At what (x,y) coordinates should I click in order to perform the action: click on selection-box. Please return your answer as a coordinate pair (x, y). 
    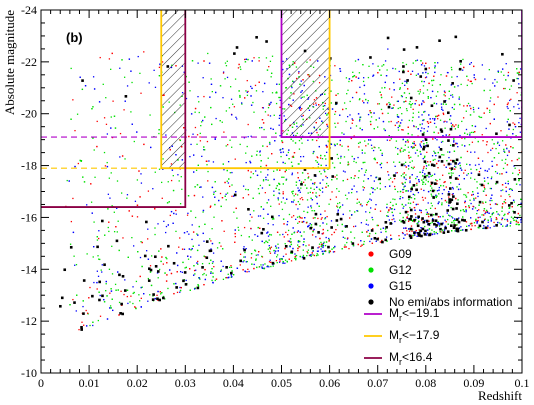
    Looking at the image, I should click on (245, 90).